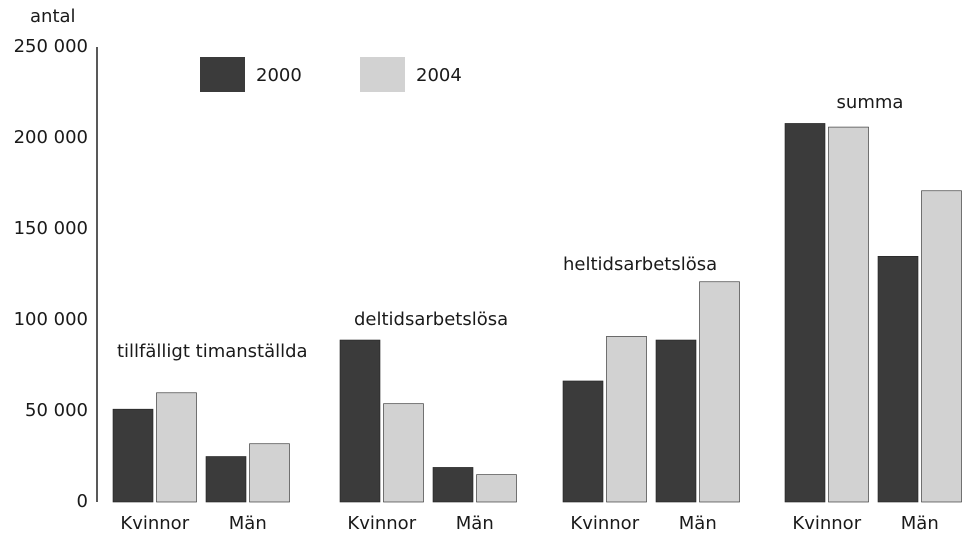 This screenshot has height=539, width=972. I want to click on group-label: heltidsarbetslösa, so click(640, 264).